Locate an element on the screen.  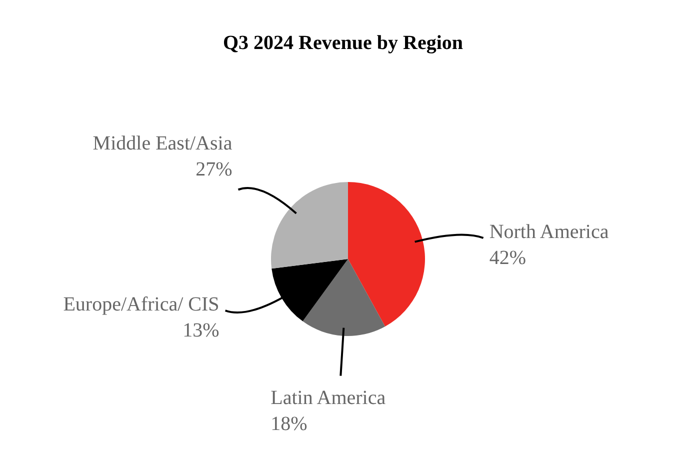
data-label: 27% is located at coordinates (214, 169).